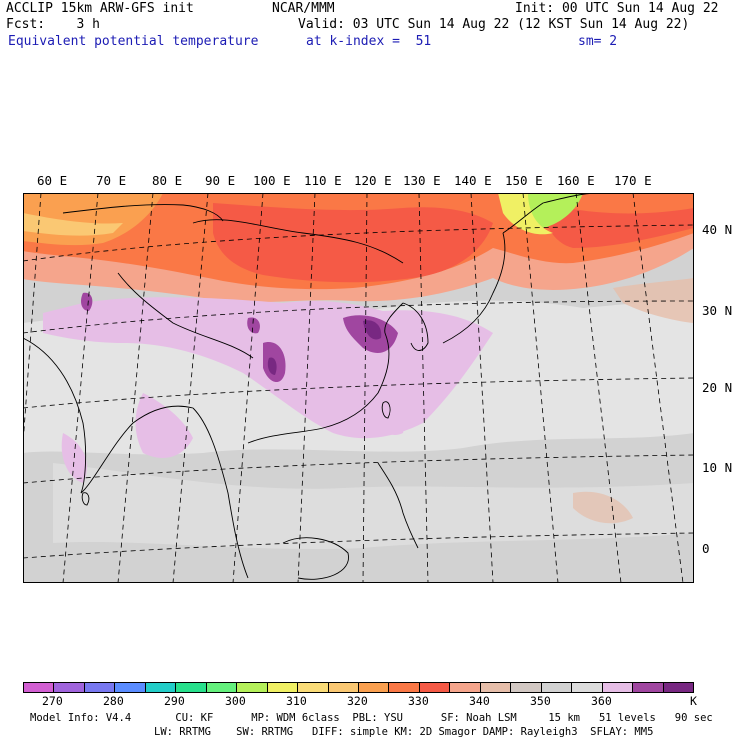 This screenshot has height=740, width=740. What do you see at coordinates (598, 41) in the screenshot?
I see `smoothing-label: sm= 2` at bounding box center [598, 41].